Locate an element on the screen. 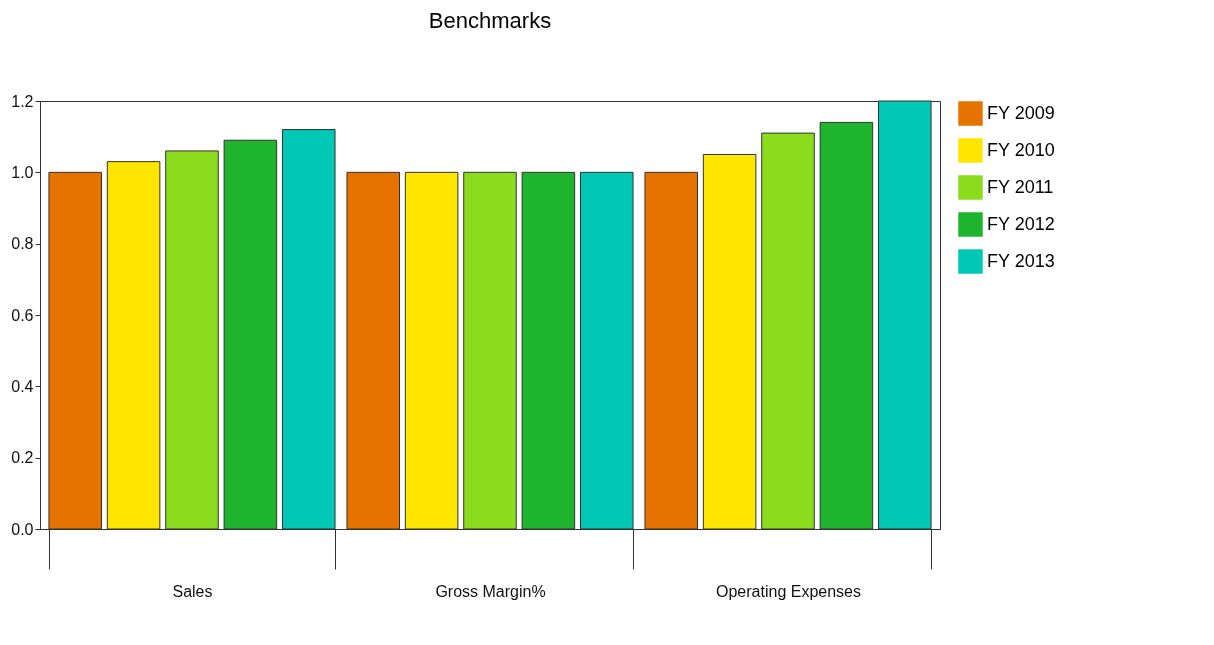 This screenshot has height=645, width=1214. legend-label: FY 2012 is located at coordinates (1021, 223).